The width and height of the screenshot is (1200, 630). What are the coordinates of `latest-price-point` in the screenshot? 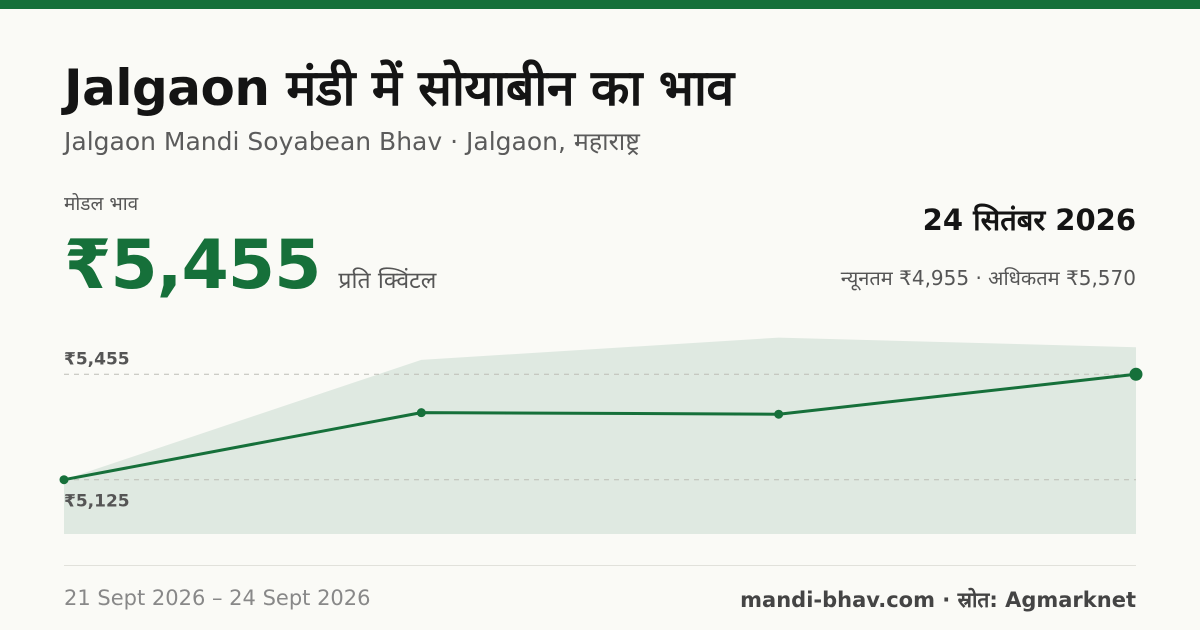 It's located at (1136, 374).